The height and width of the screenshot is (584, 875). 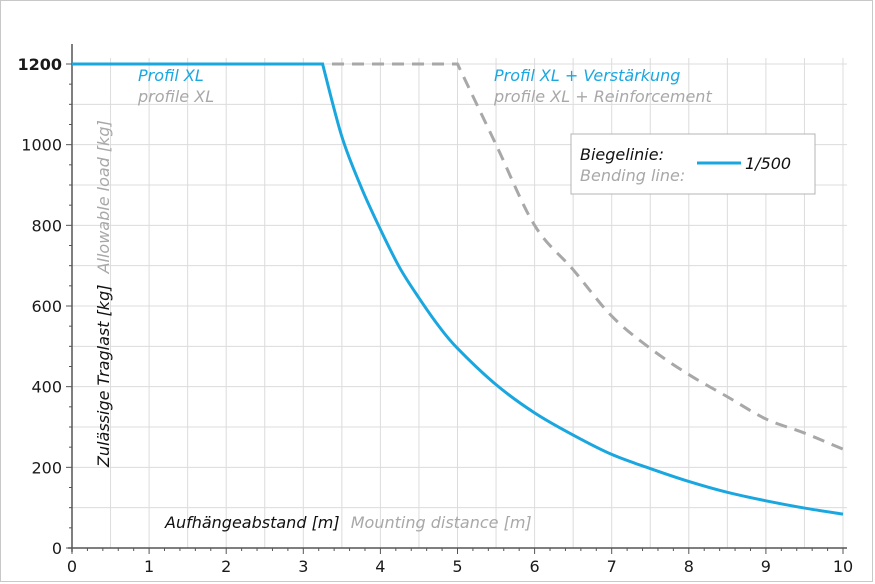 What do you see at coordinates (46, 387) in the screenshot?
I see `y-tick-label: 400` at bounding box center [46, 387].